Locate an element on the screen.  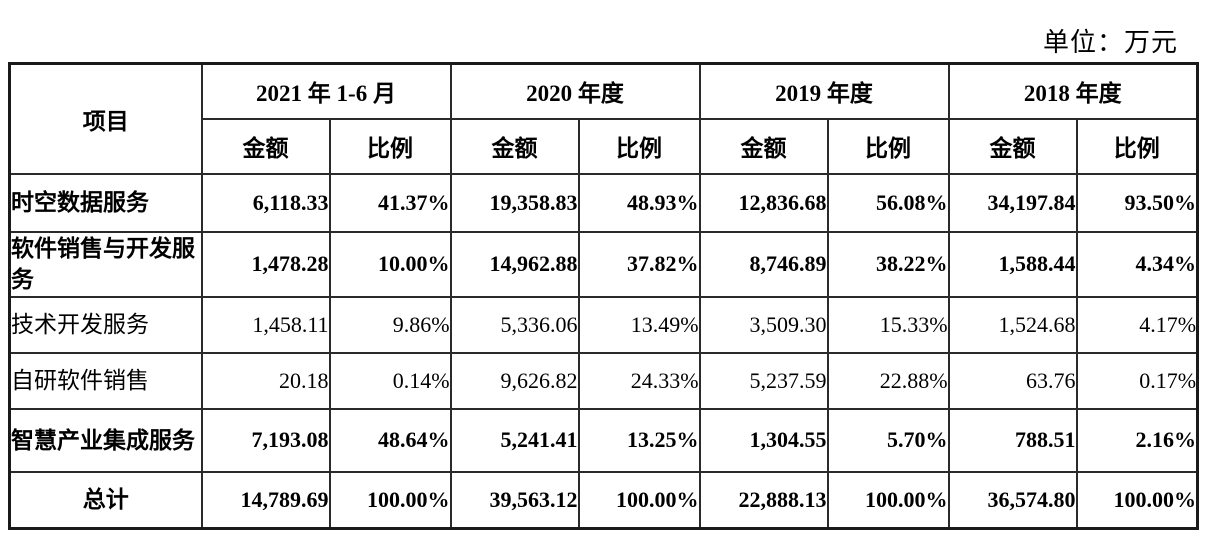
ratio-2021: 10.00% is located at coordinates (390, 264).